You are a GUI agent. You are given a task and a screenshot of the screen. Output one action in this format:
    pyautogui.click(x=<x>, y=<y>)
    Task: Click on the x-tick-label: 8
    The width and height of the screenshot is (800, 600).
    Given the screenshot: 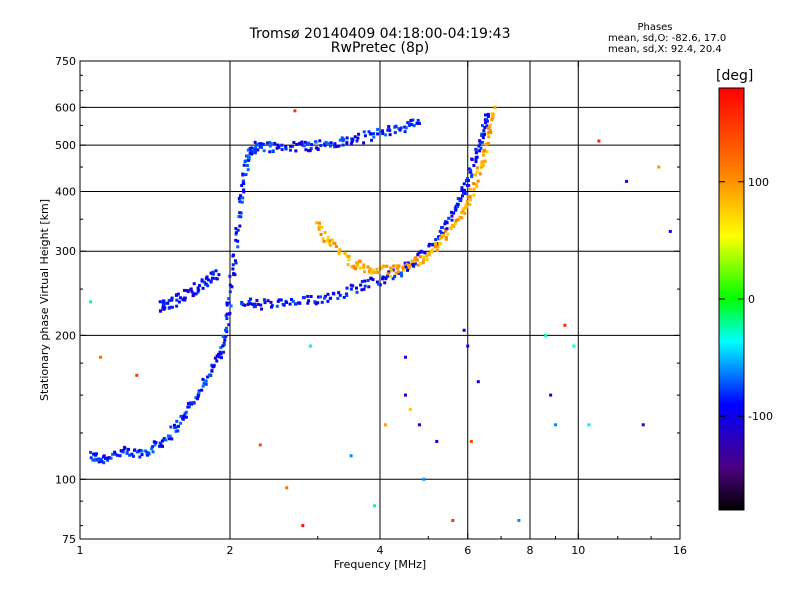 What is the action you would take?
    pyautogui.click(x=530, y=550)
    